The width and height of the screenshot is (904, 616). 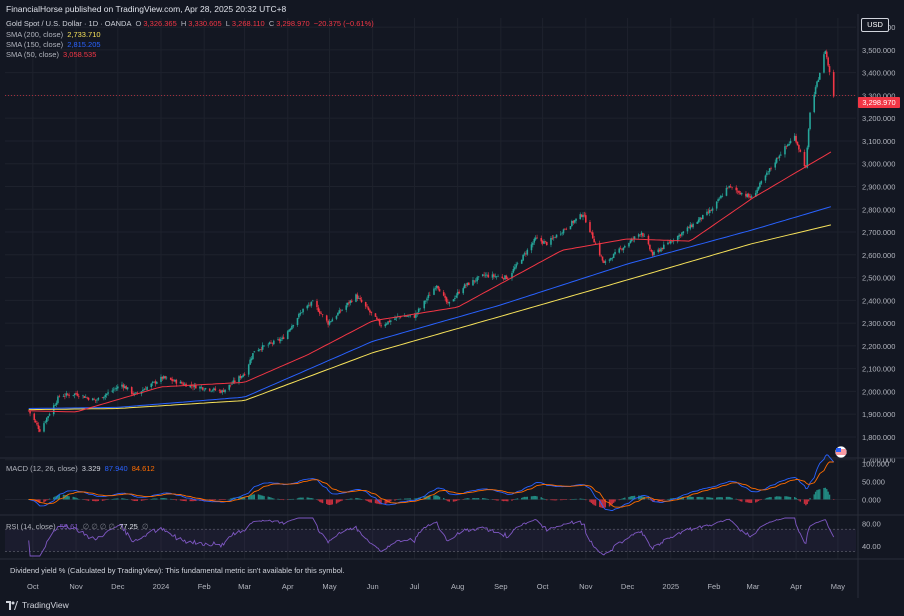 What do you see at coordinates (54, 34) in the screenshot?
I see `sma200-legend: SMA (200, close) 2,733.710` at bounding box center [54, 34].